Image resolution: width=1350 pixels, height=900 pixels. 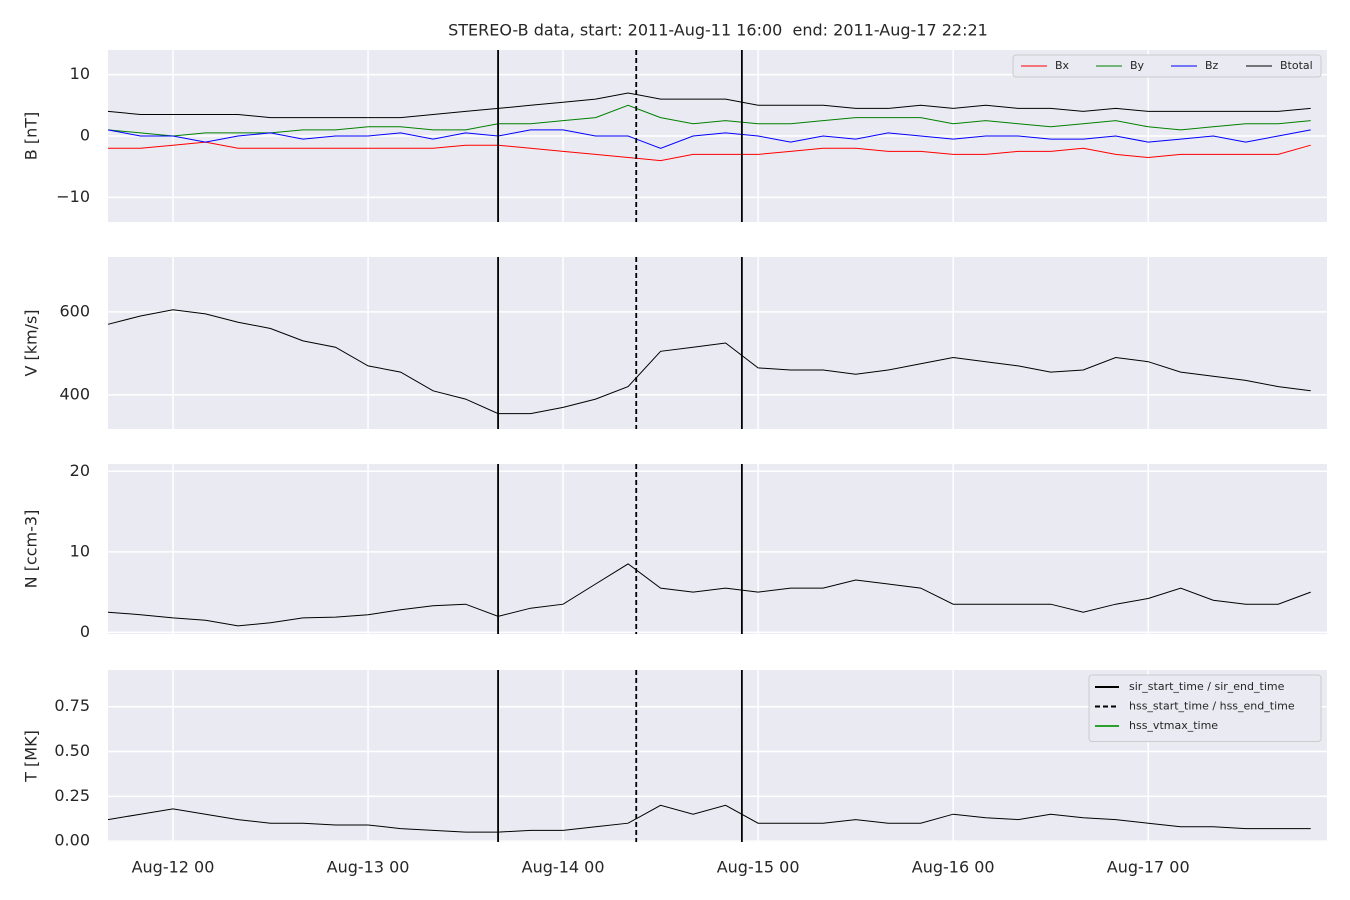 I want to click on y-tick-label: 0.50, so click(x=72, y=750).